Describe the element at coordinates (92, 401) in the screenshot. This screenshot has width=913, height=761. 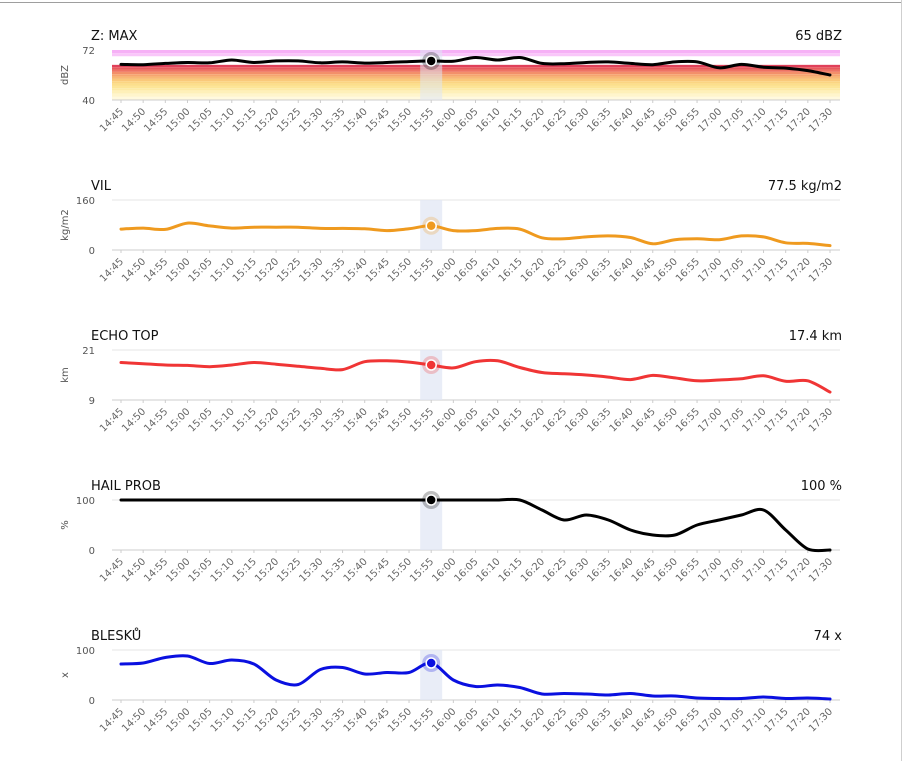
I see `y-tick-label: 9` at that location.